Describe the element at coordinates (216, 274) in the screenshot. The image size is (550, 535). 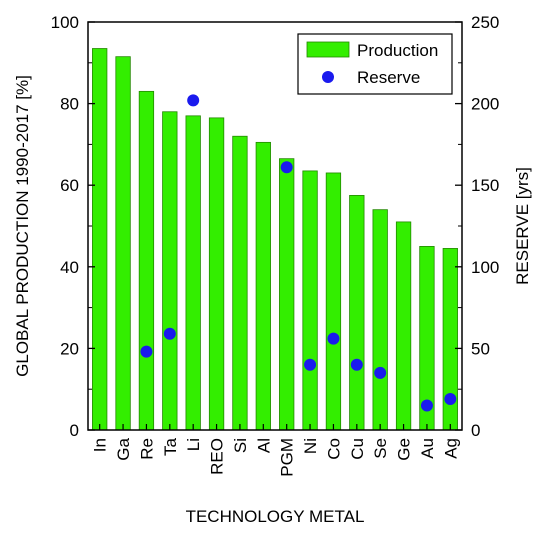
I see `production-bar-reo` at that location.